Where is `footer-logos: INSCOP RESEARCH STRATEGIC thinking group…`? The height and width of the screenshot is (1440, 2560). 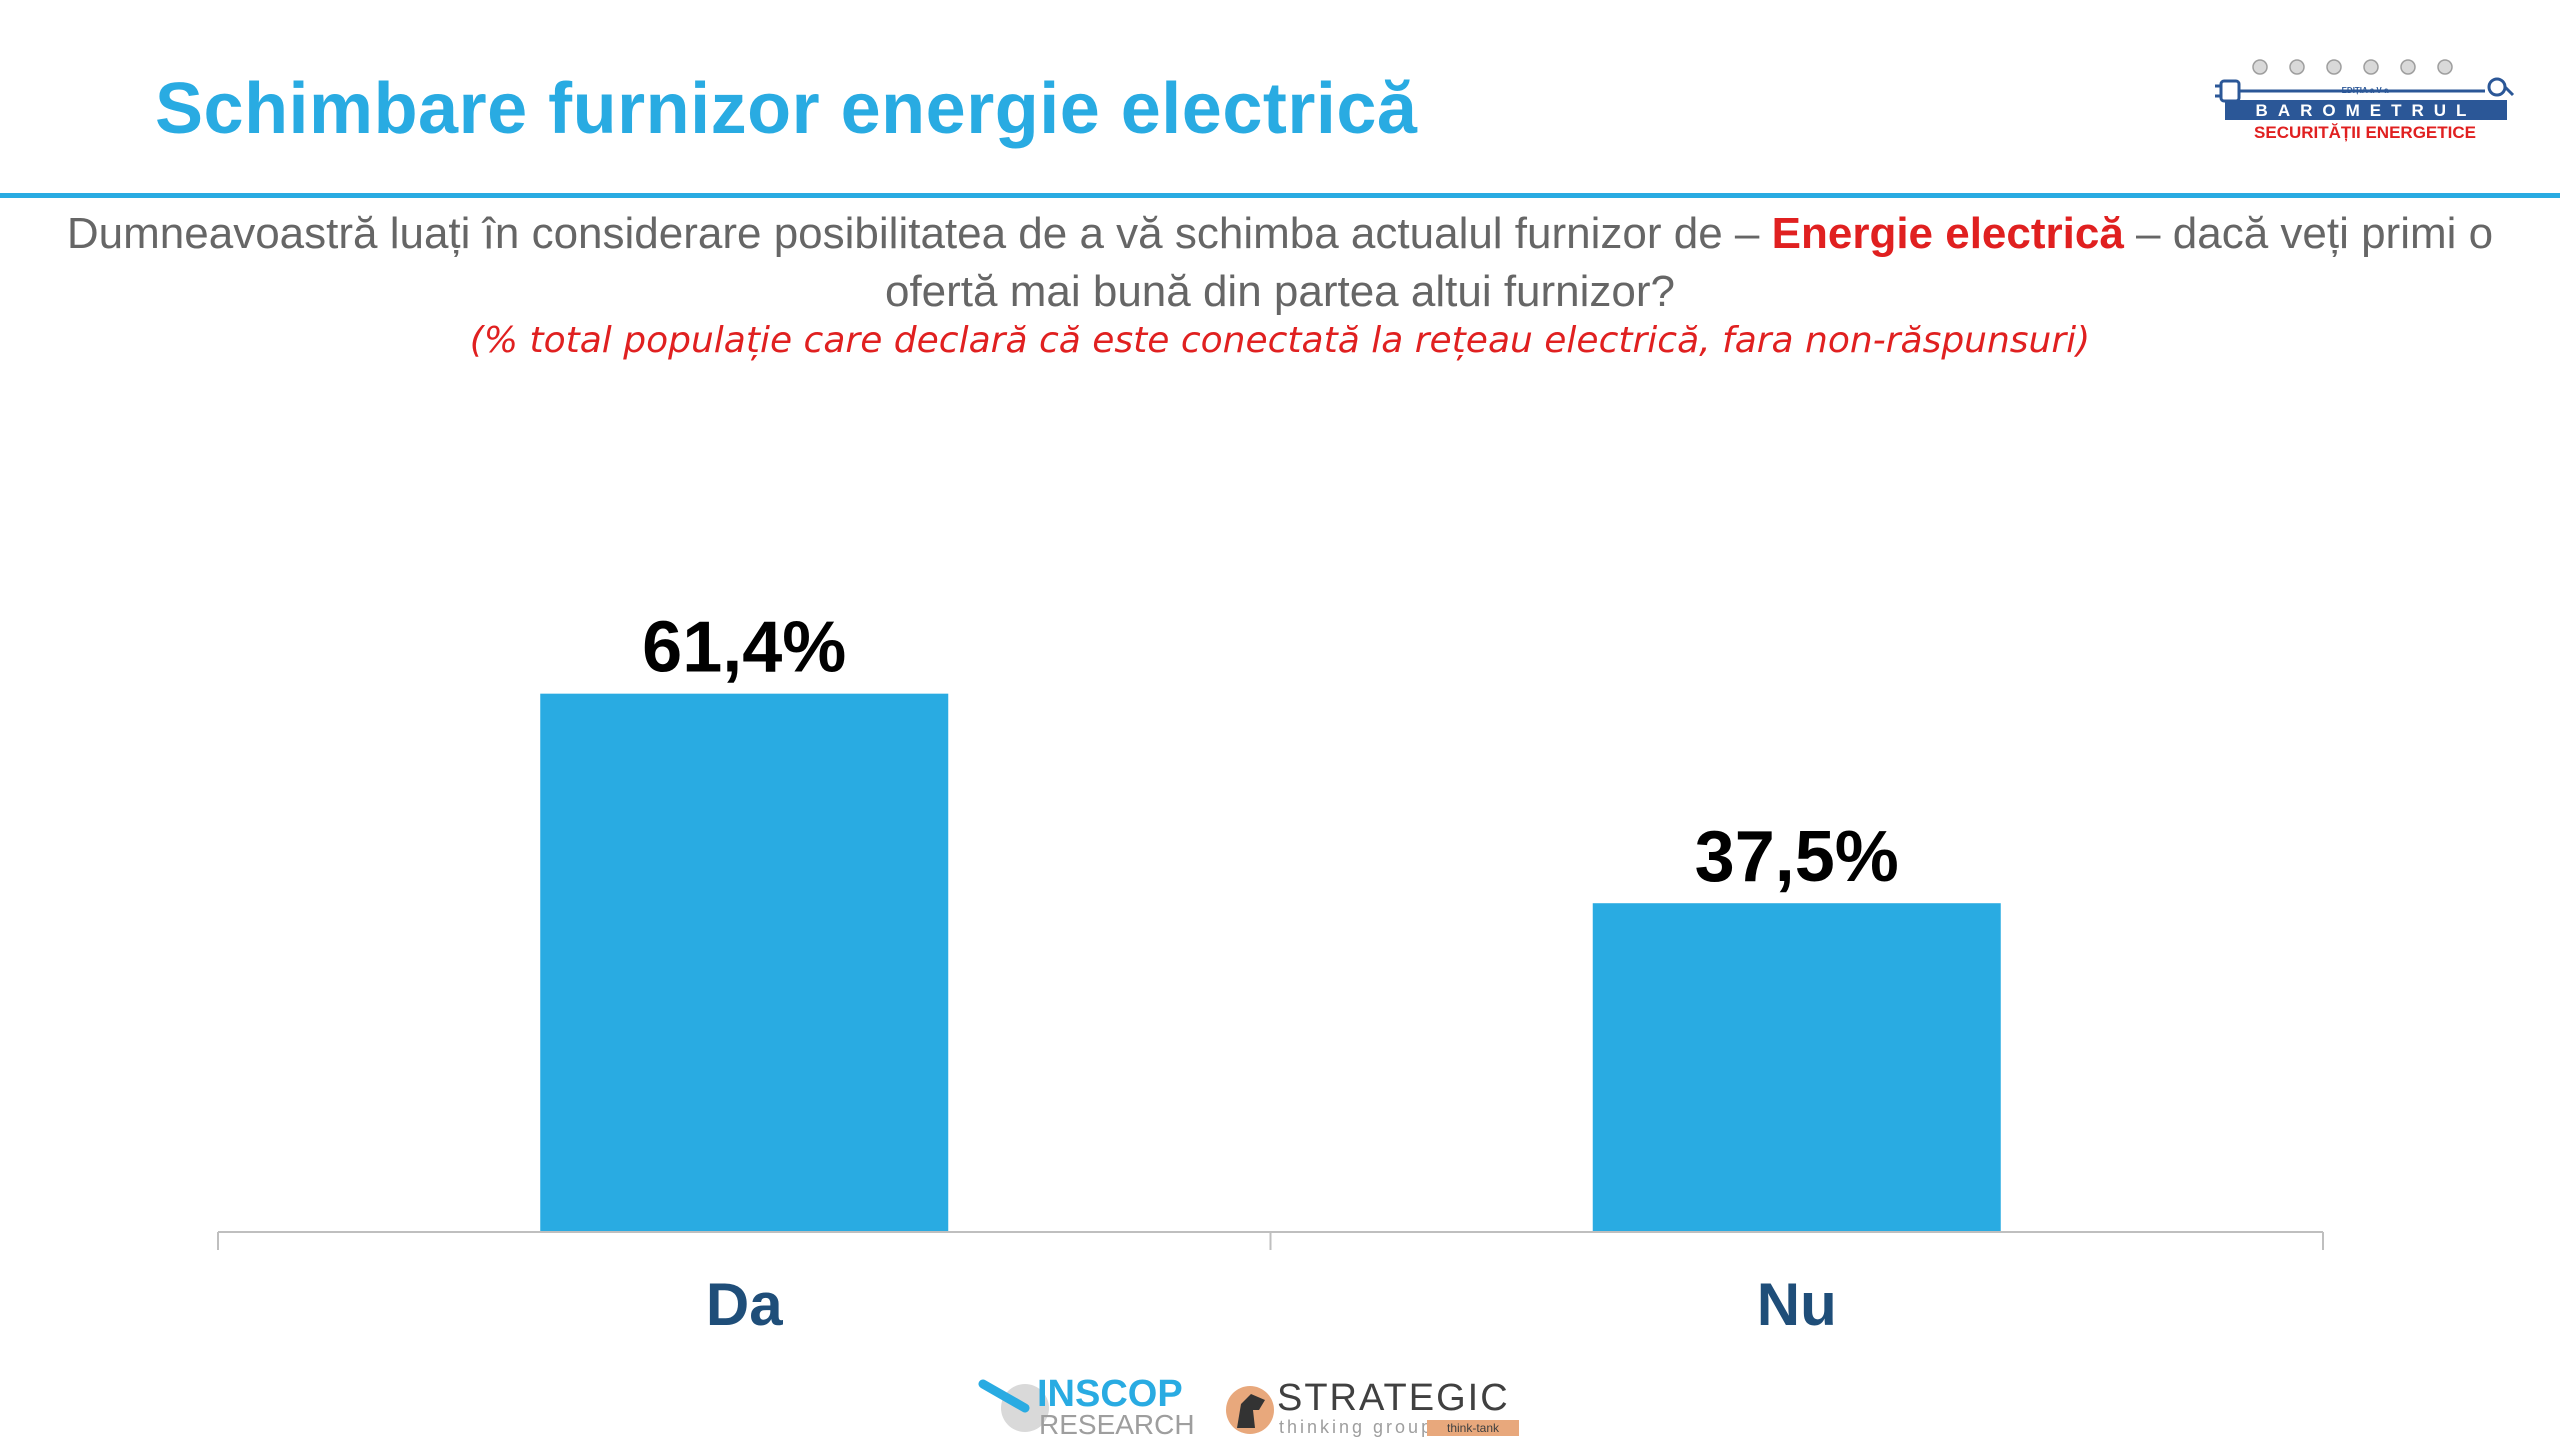 footer-logos: INSCOP RESEARCH STRATEGIC thinking group… is located at coordinates (1285, 1405).